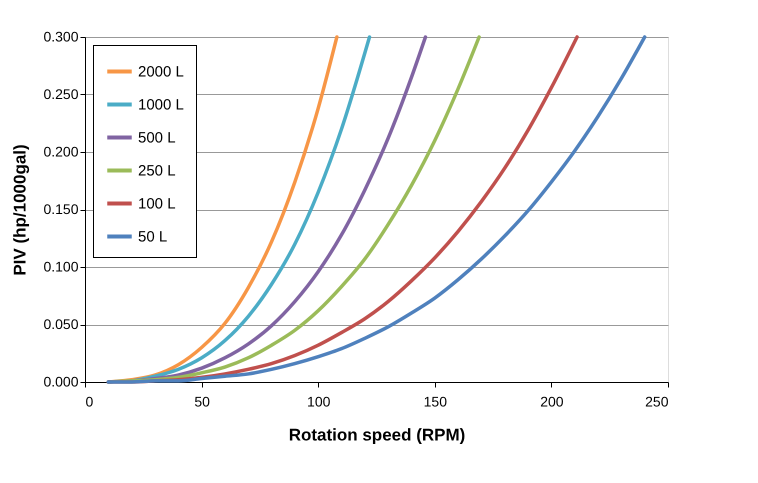  What do you see at coordinates (61, 324) in the screenshot?
I see `y-tick-label: 0.050` at bounding box center [61, 324].